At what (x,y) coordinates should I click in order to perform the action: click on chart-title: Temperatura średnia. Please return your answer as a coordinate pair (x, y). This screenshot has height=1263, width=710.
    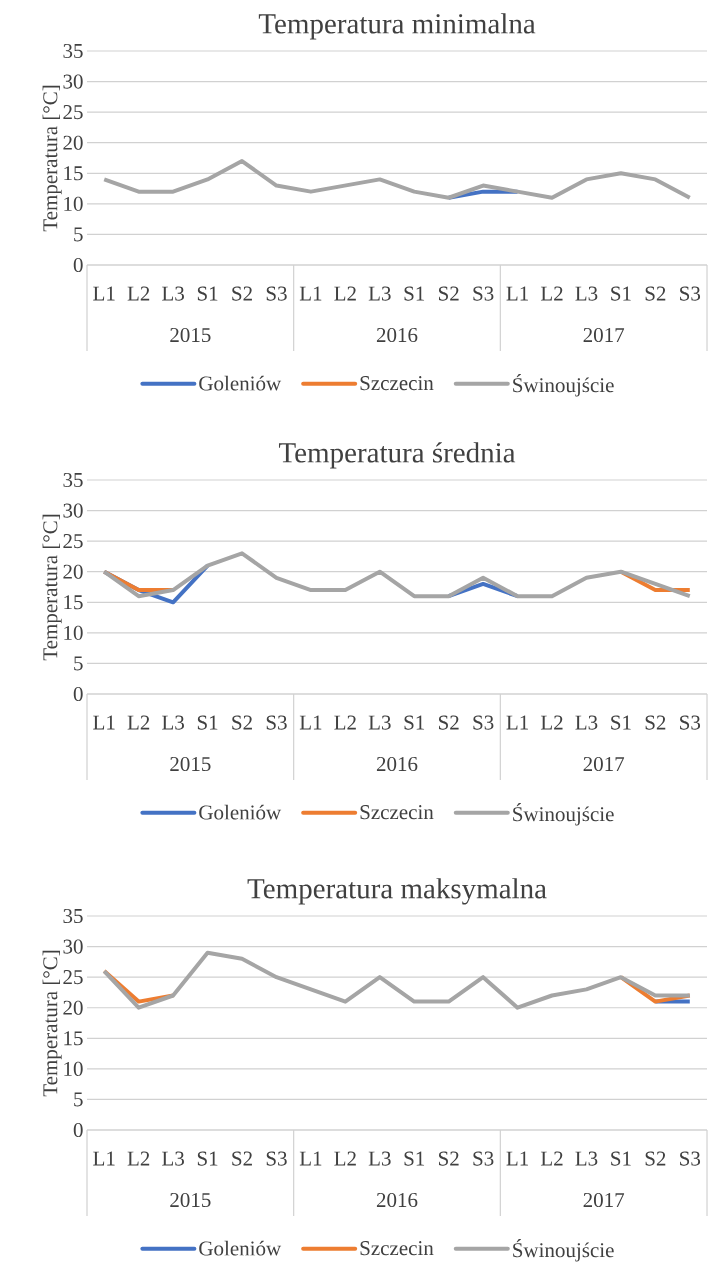
    Looking at the image, I should click on (397, 455).